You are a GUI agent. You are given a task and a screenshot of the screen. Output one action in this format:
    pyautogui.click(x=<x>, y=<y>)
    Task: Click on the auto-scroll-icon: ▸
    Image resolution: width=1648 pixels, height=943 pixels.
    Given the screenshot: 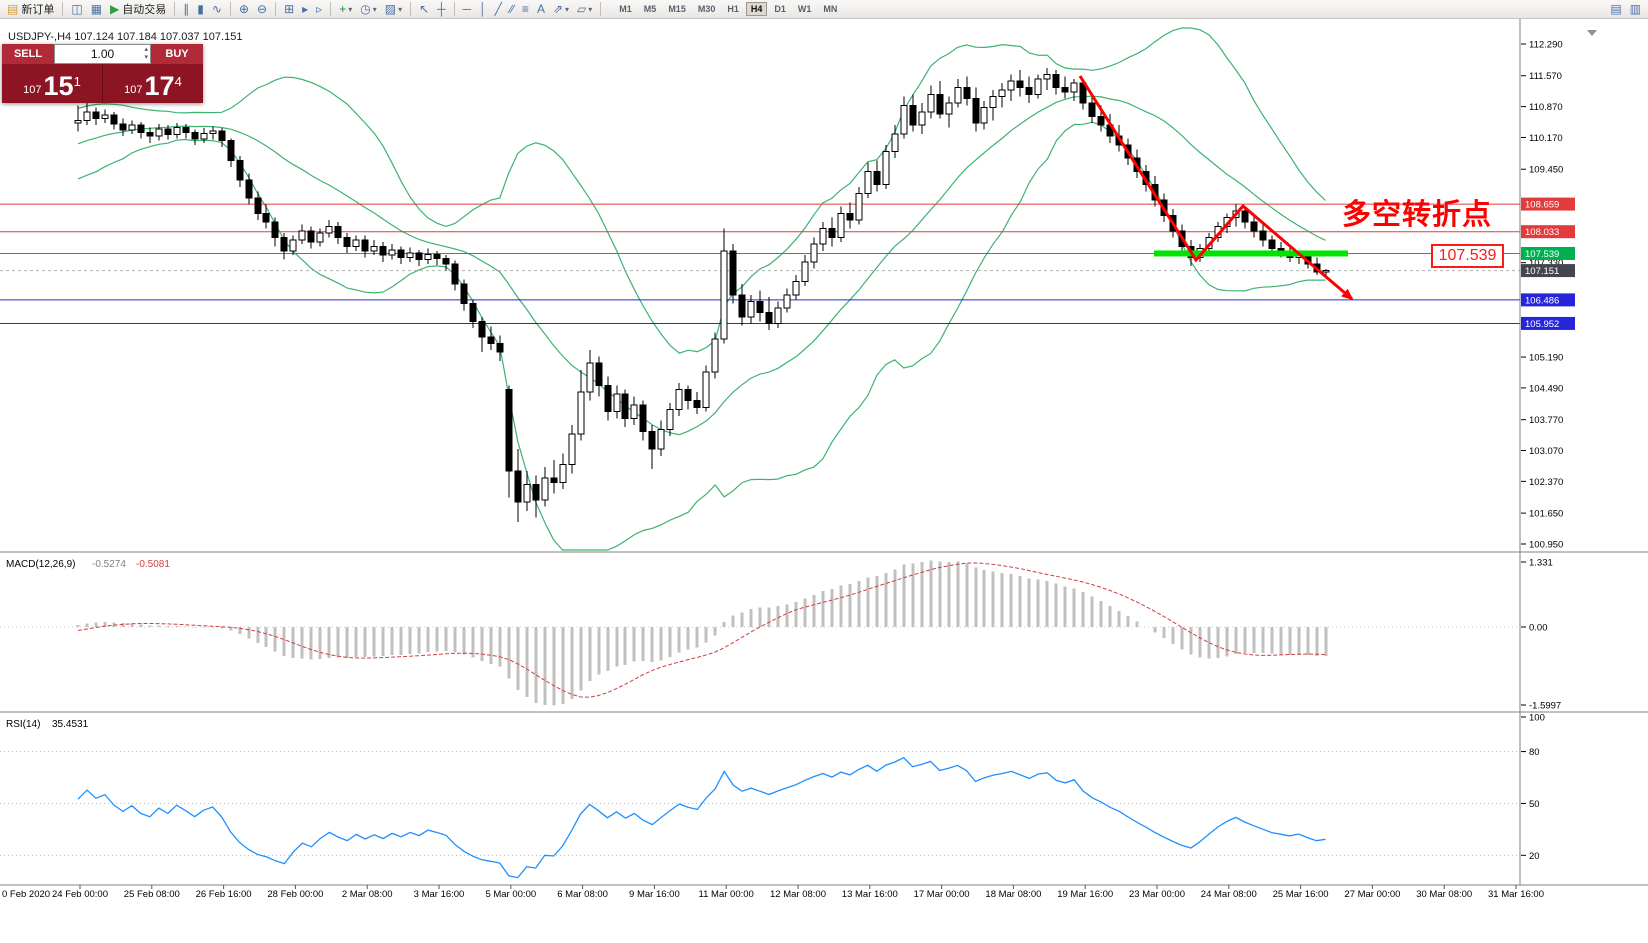 What is the action you would take?
    pyautogui.click(x=305, y=9)
    